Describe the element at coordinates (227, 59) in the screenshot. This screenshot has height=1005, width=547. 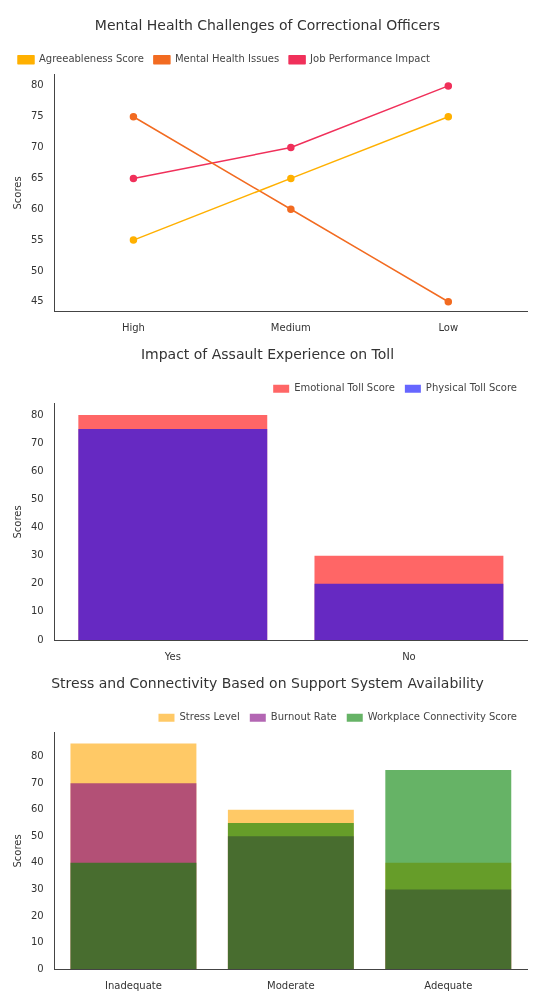
I see `legend-label: Mental Health Issues` at that location.